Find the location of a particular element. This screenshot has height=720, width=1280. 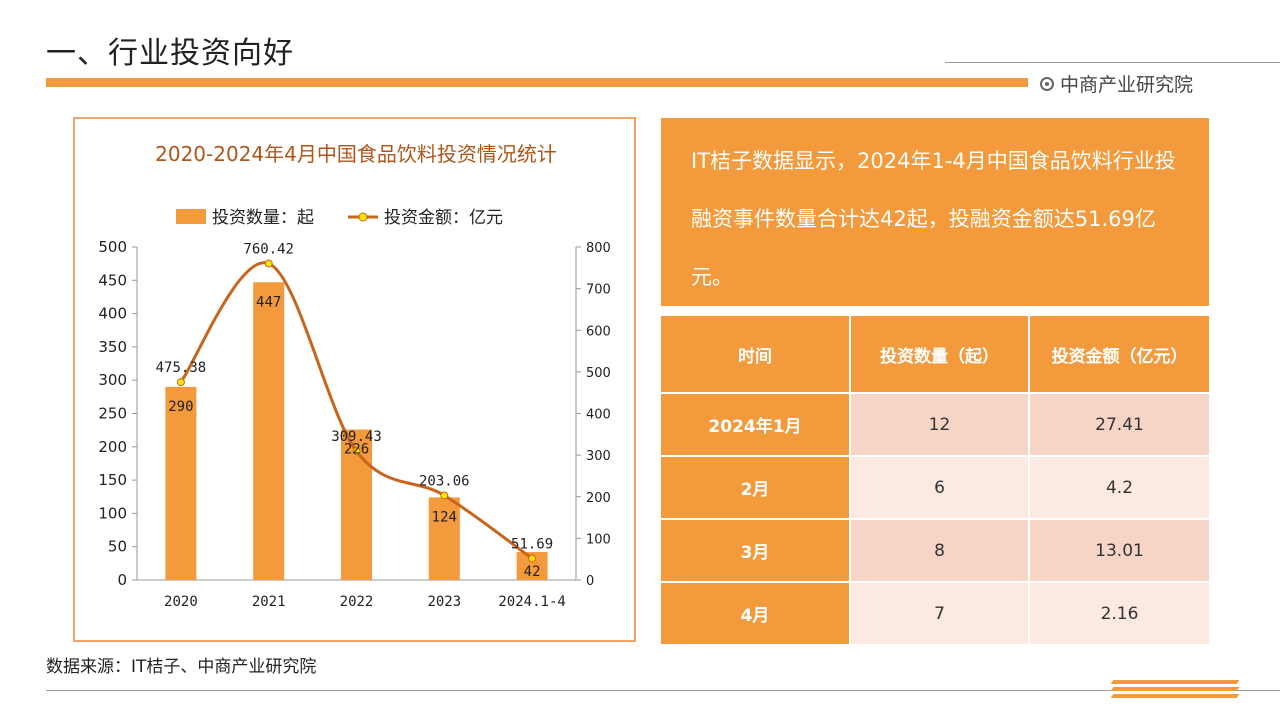

table-row: 3月 8 13.01 is located at coordinates (935, 549).